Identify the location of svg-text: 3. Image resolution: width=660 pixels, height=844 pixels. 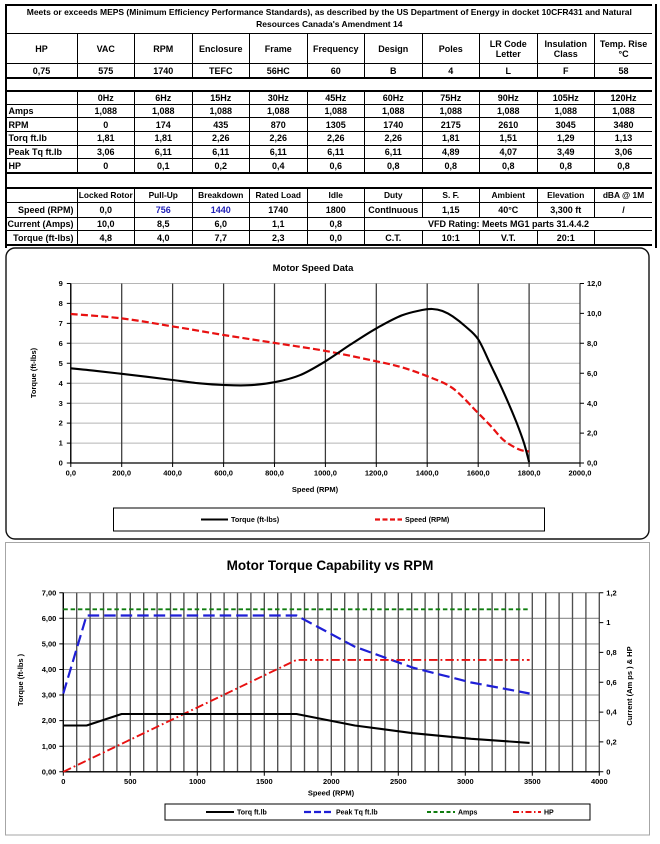
(61, 403).